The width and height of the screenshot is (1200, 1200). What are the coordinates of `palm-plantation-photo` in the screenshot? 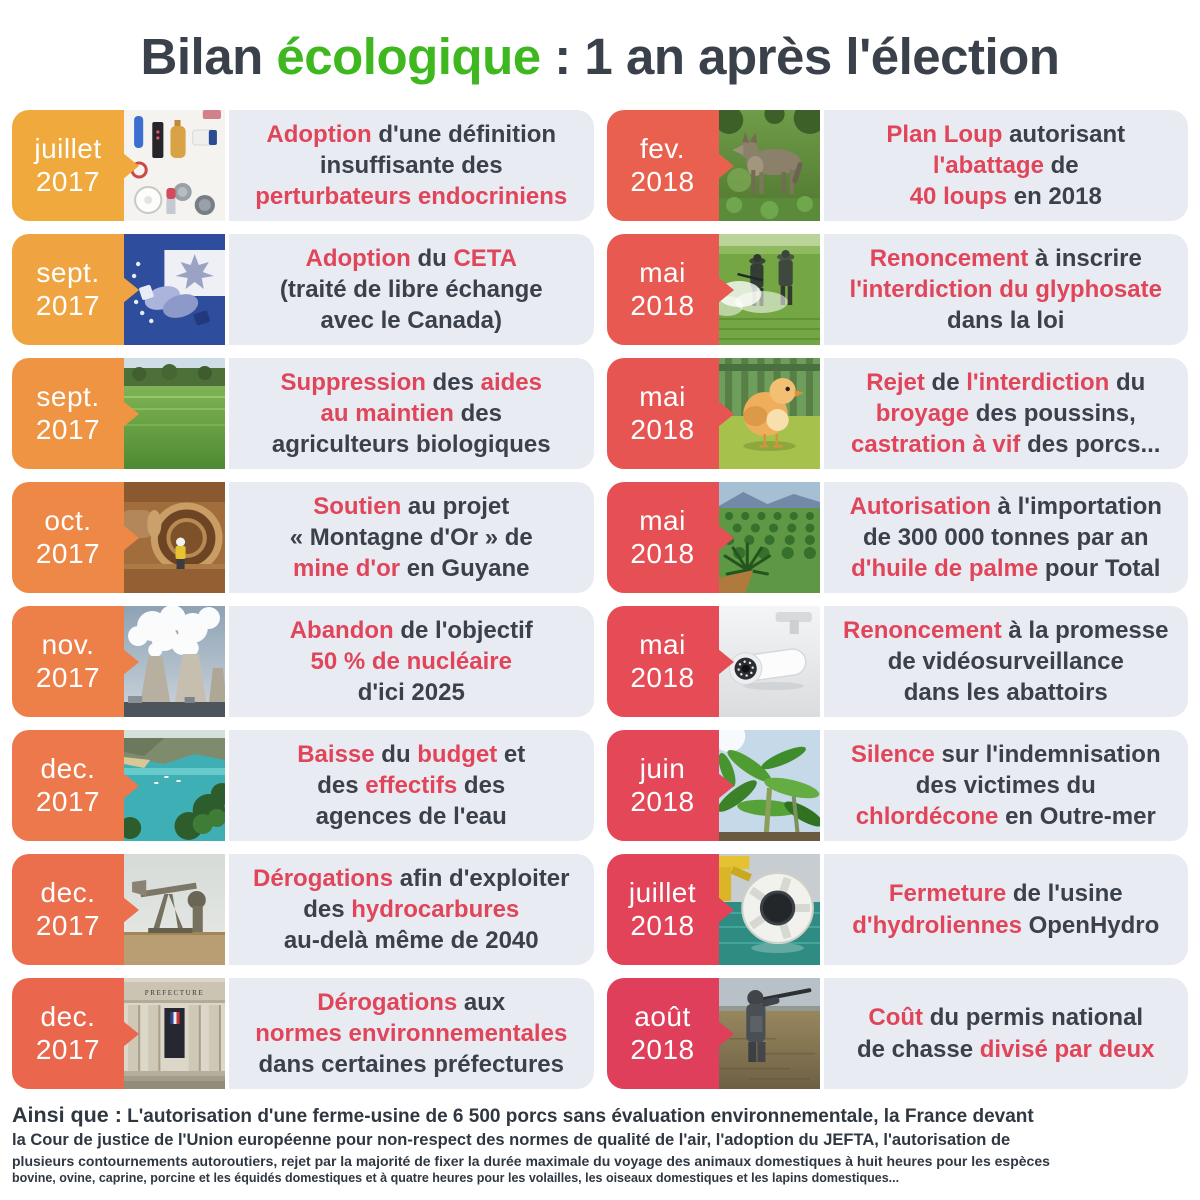 It's located at (769, 537).